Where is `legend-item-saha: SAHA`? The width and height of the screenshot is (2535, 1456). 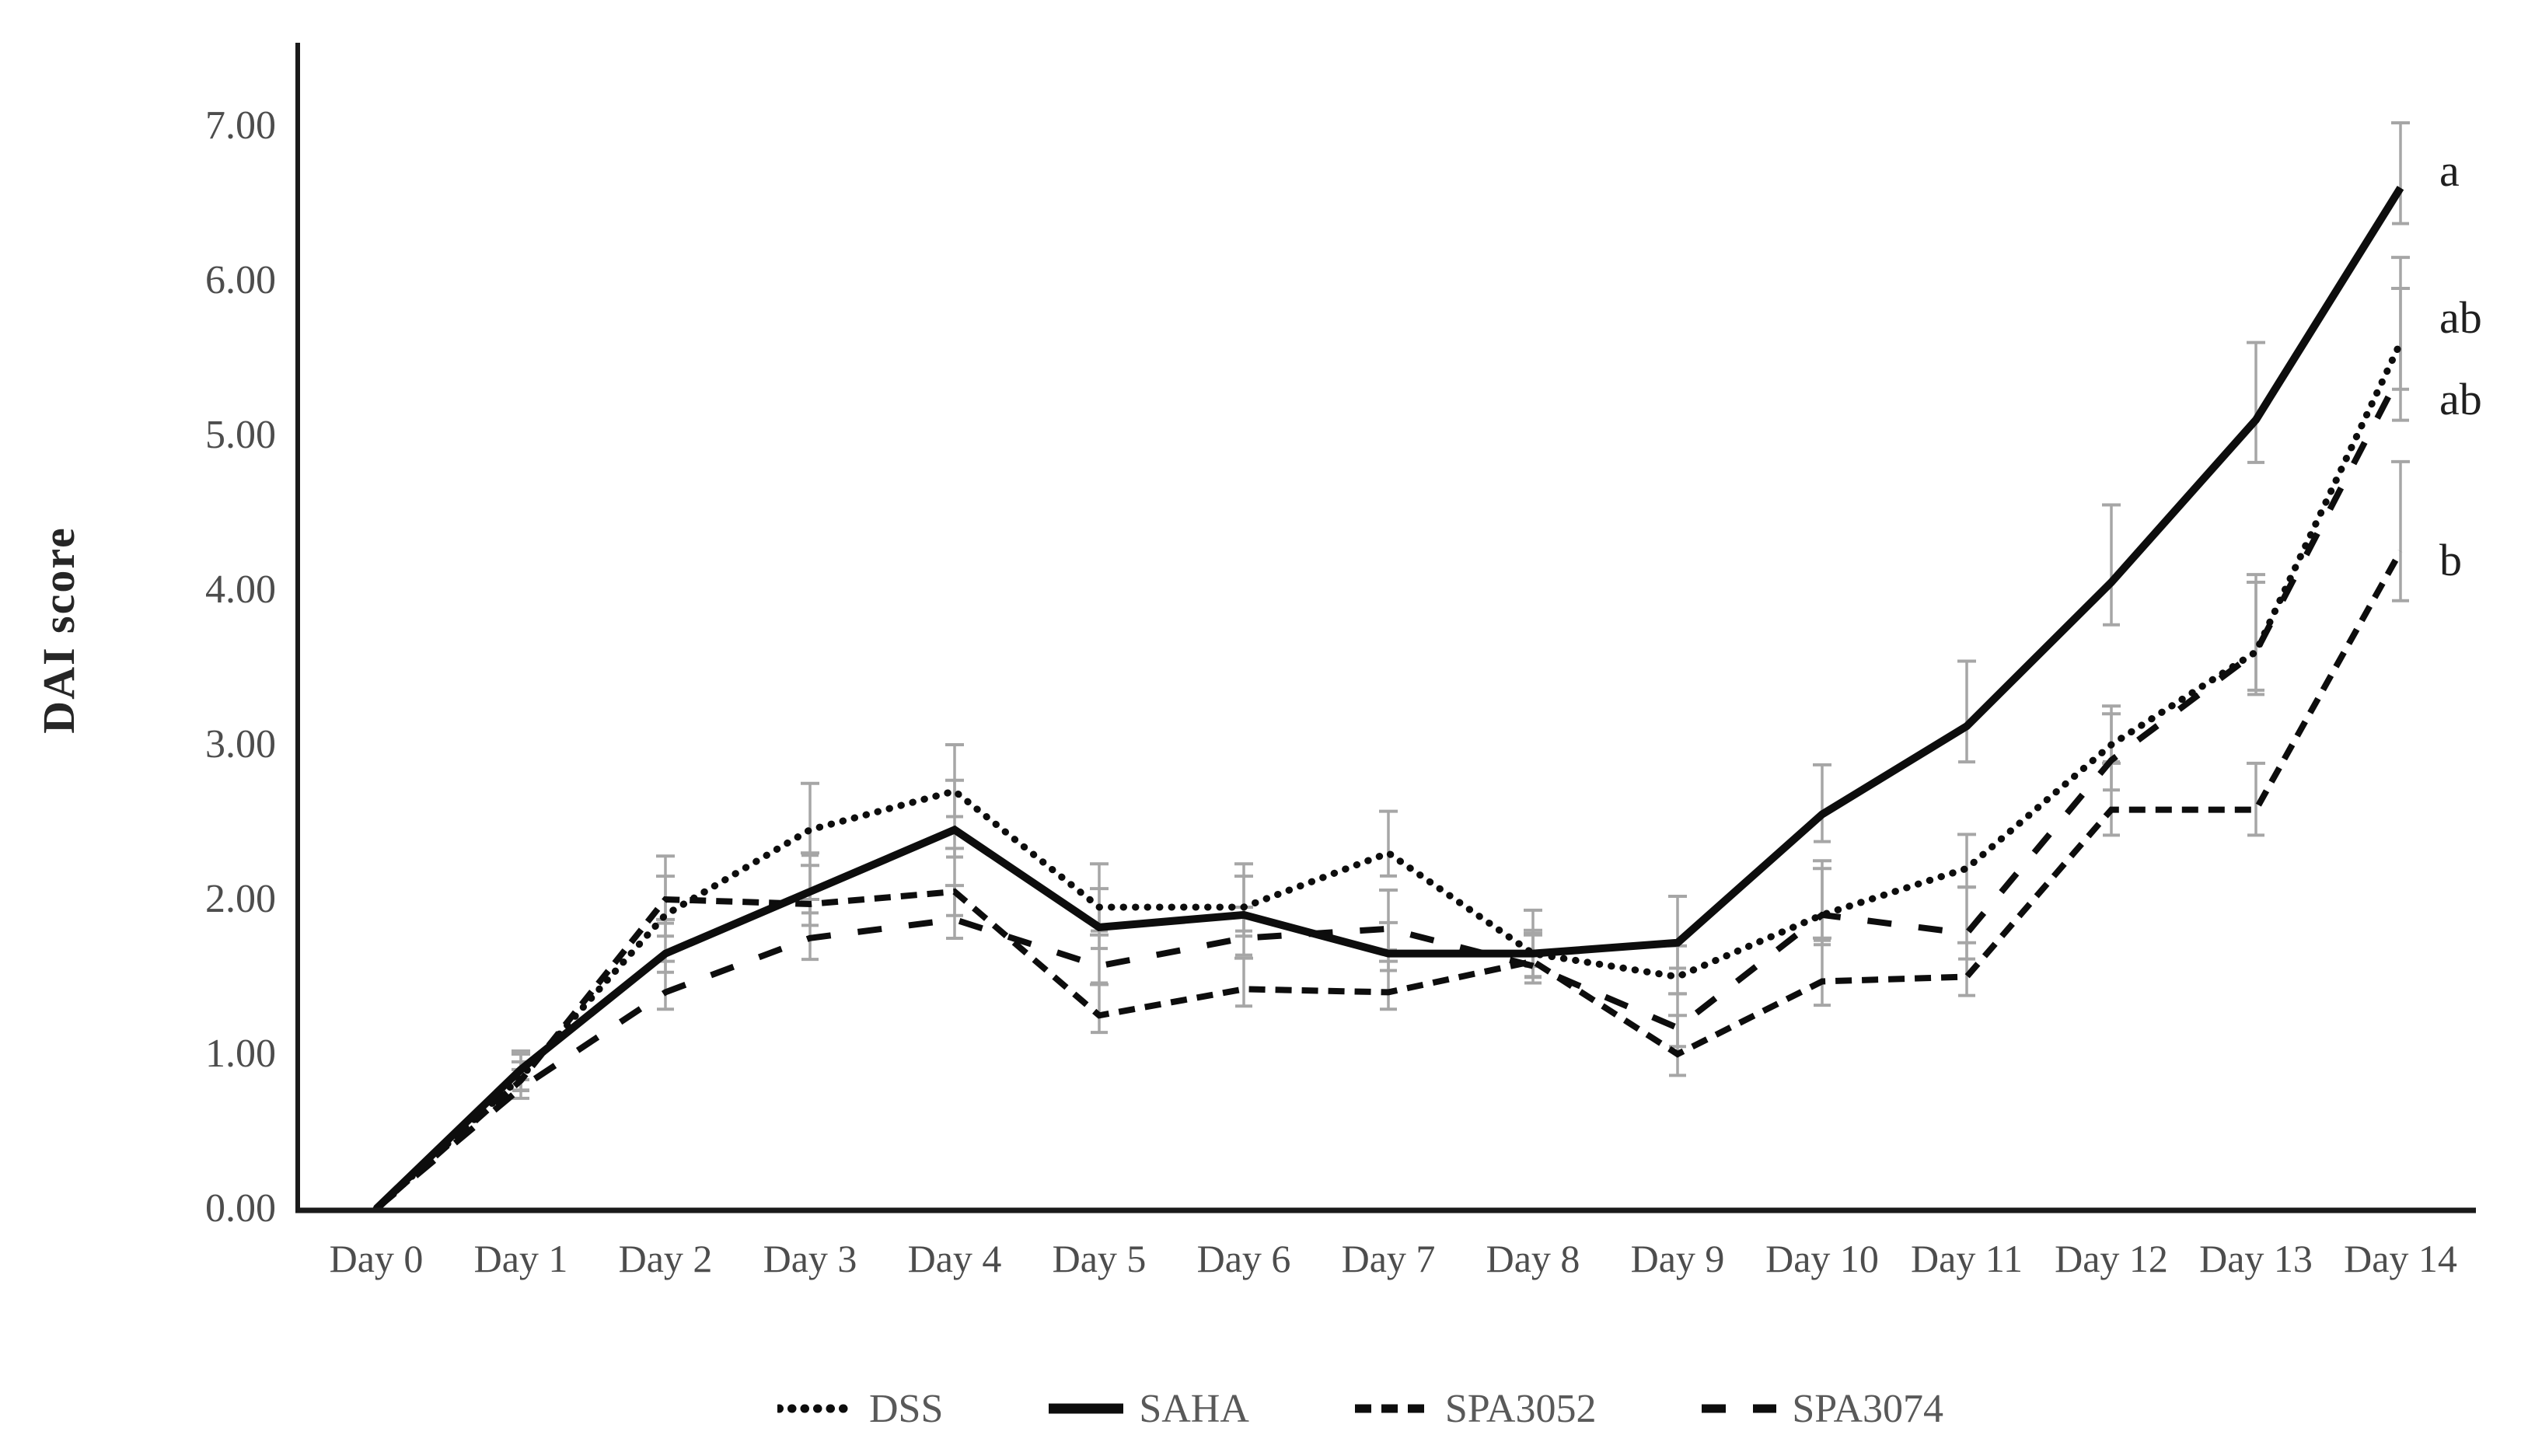 legend-item-saha: SAHA is located at coordinates (1148, 1409).